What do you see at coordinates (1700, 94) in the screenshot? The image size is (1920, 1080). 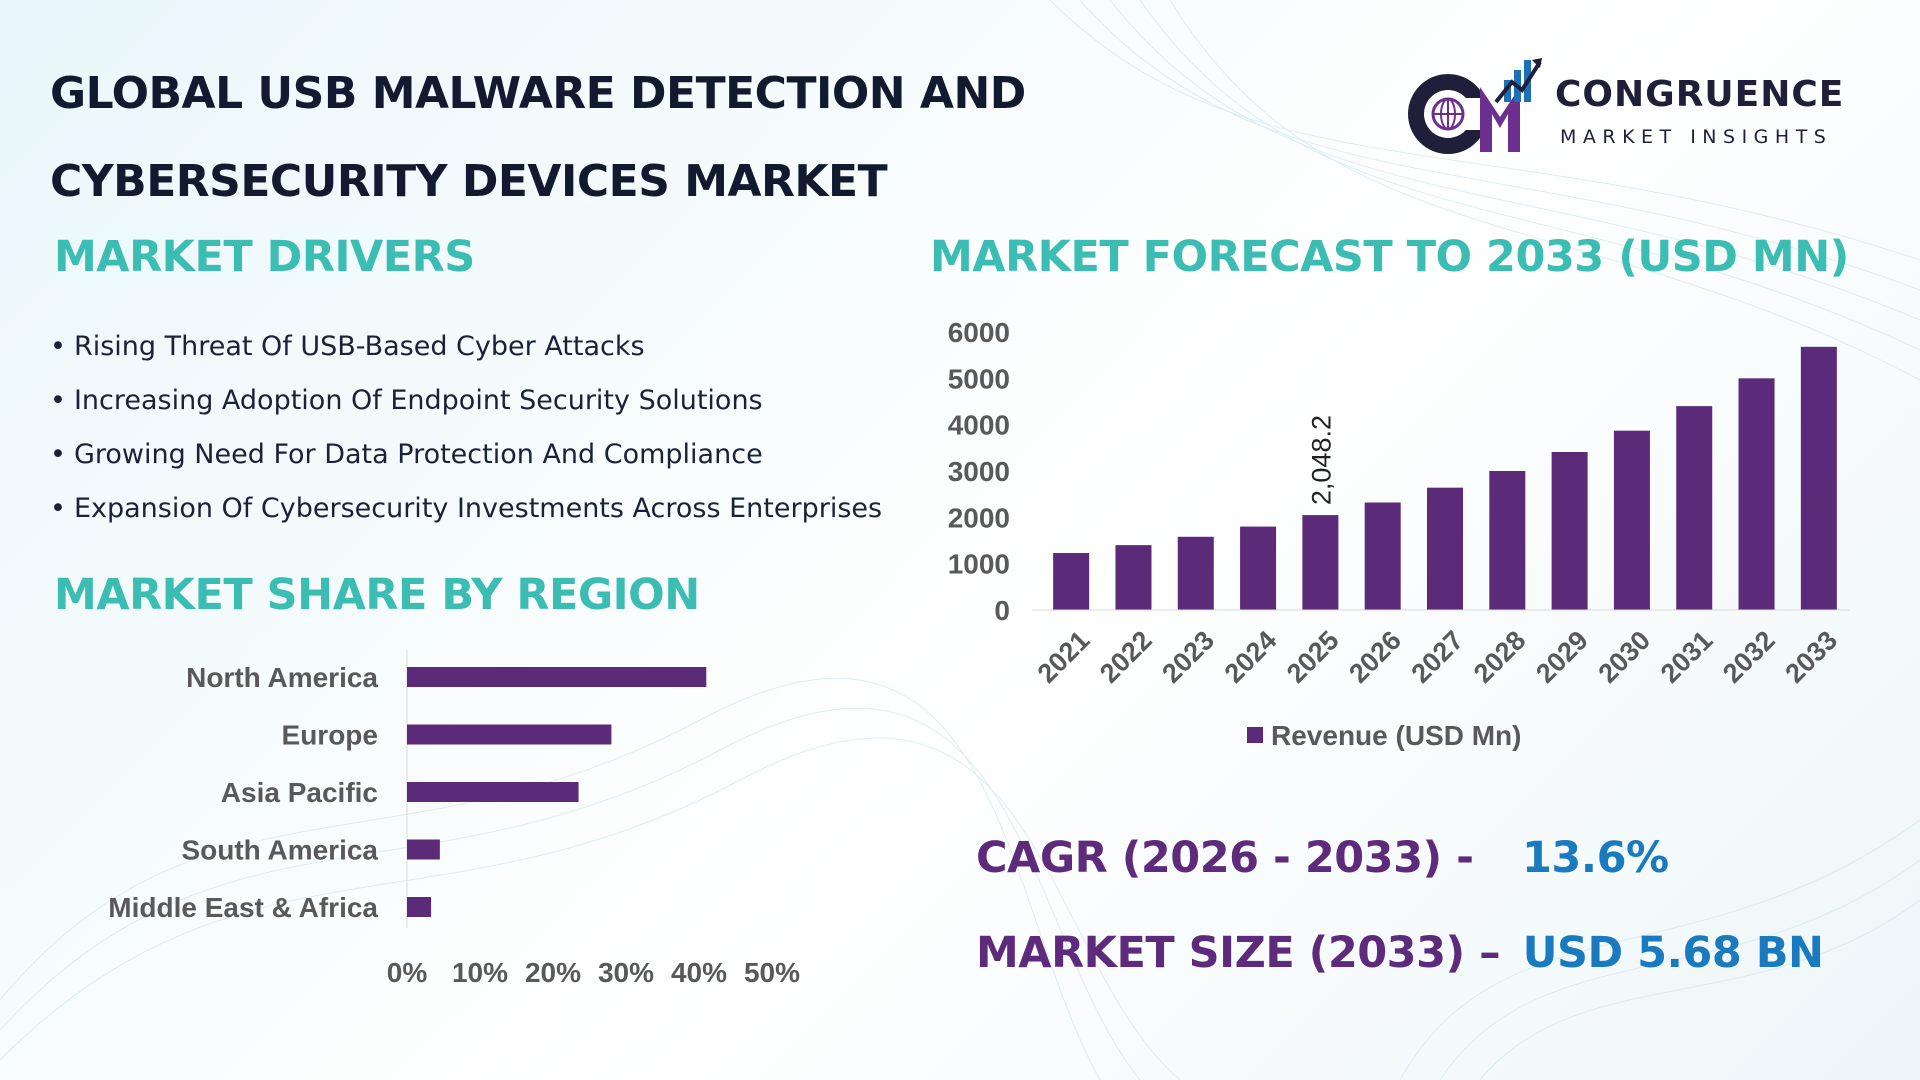 I see `brand-name: CONGRUENCE` at bounding box center [1700, 94].